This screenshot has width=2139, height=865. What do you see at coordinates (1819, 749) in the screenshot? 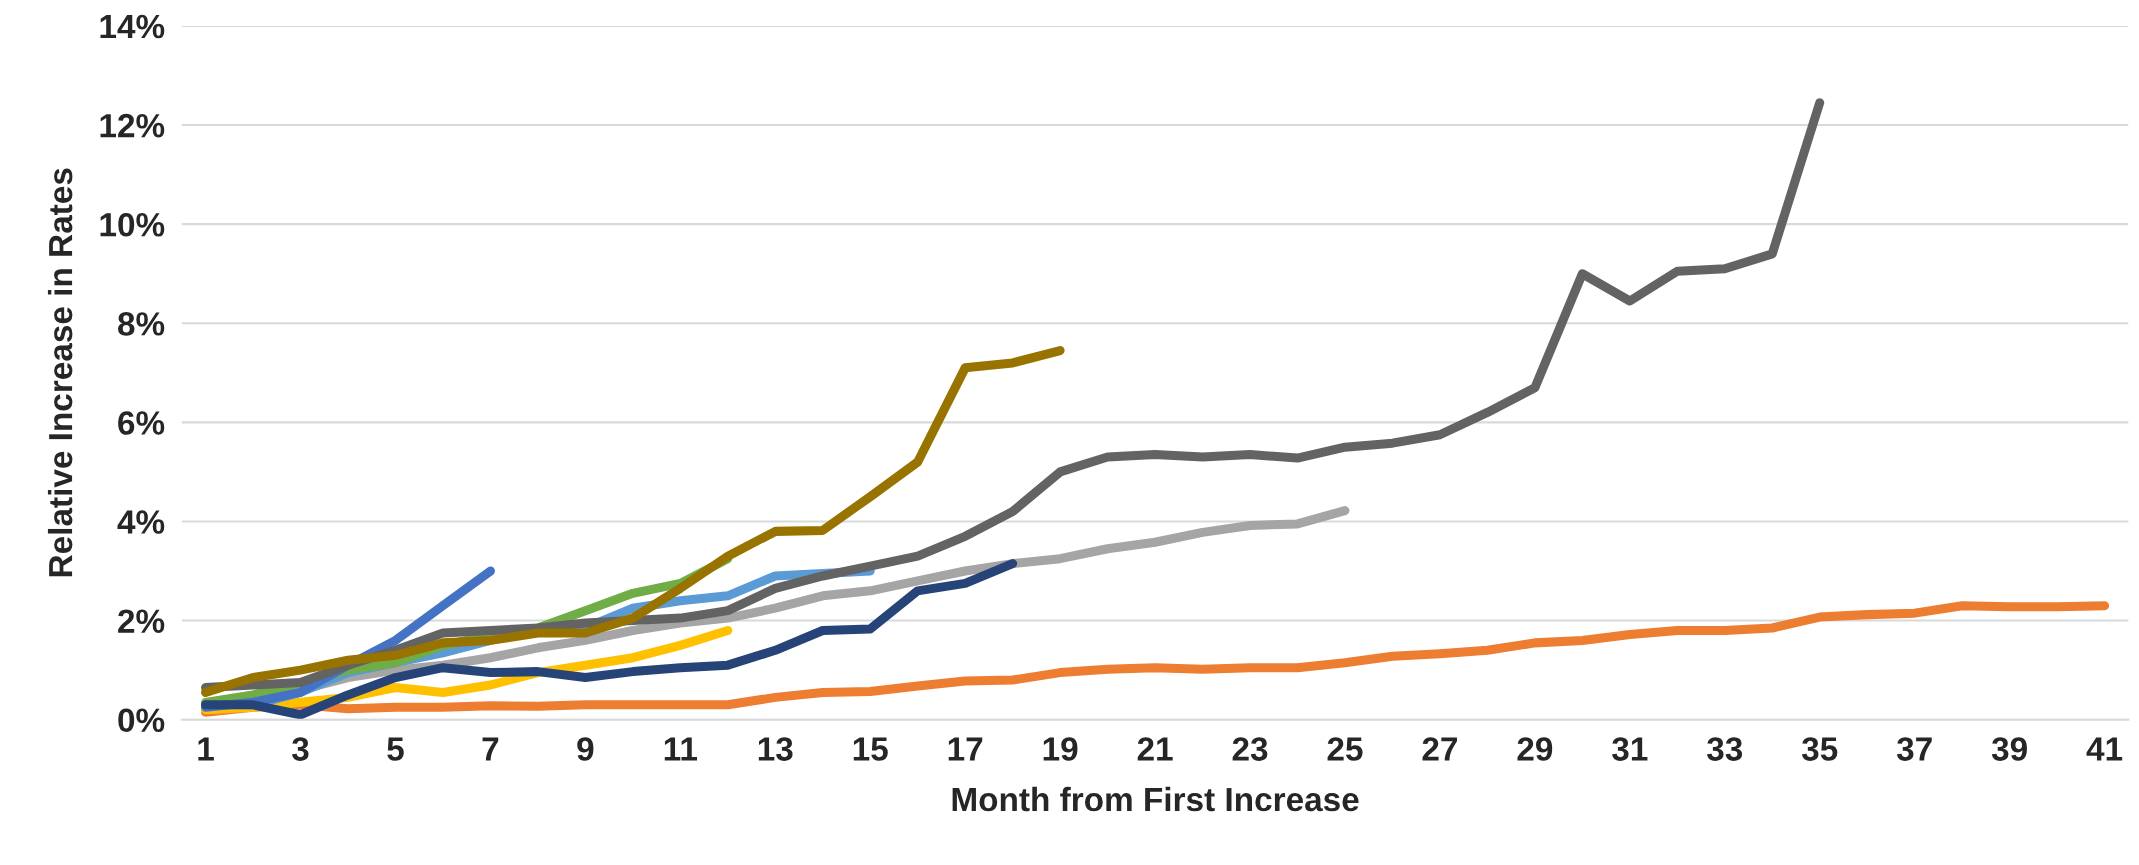
I see `x-tick-label: 35` at bounding box center [1819, 749].